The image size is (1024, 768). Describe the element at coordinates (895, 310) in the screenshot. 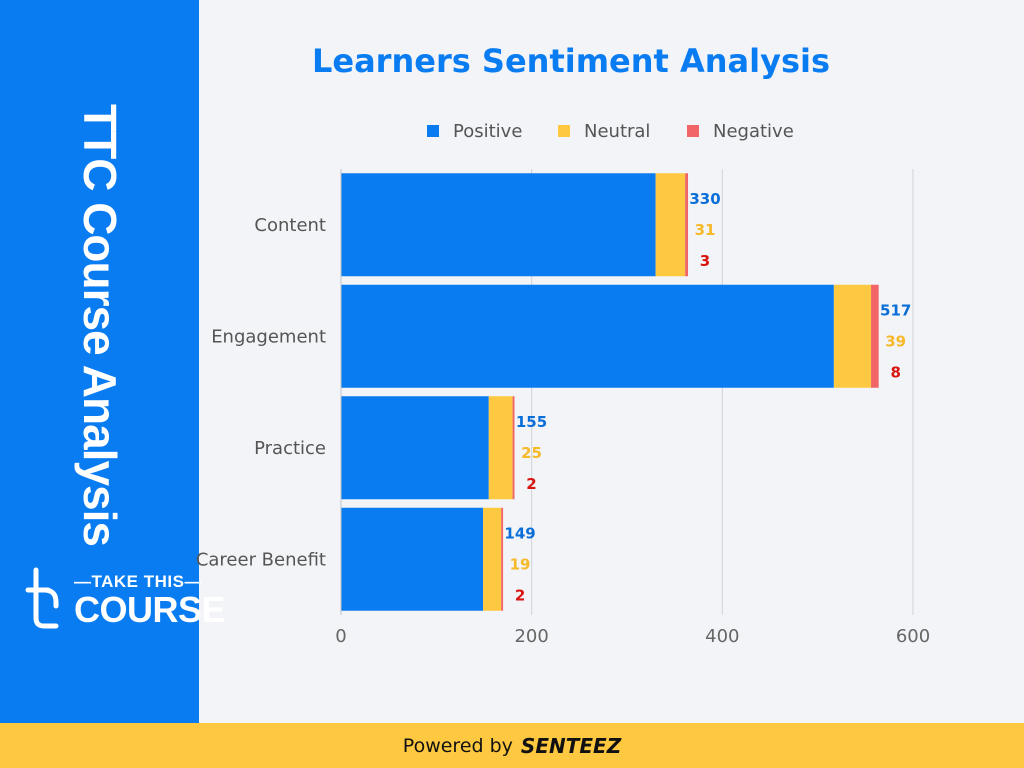

I see `data-label-positive: 517` at that location.